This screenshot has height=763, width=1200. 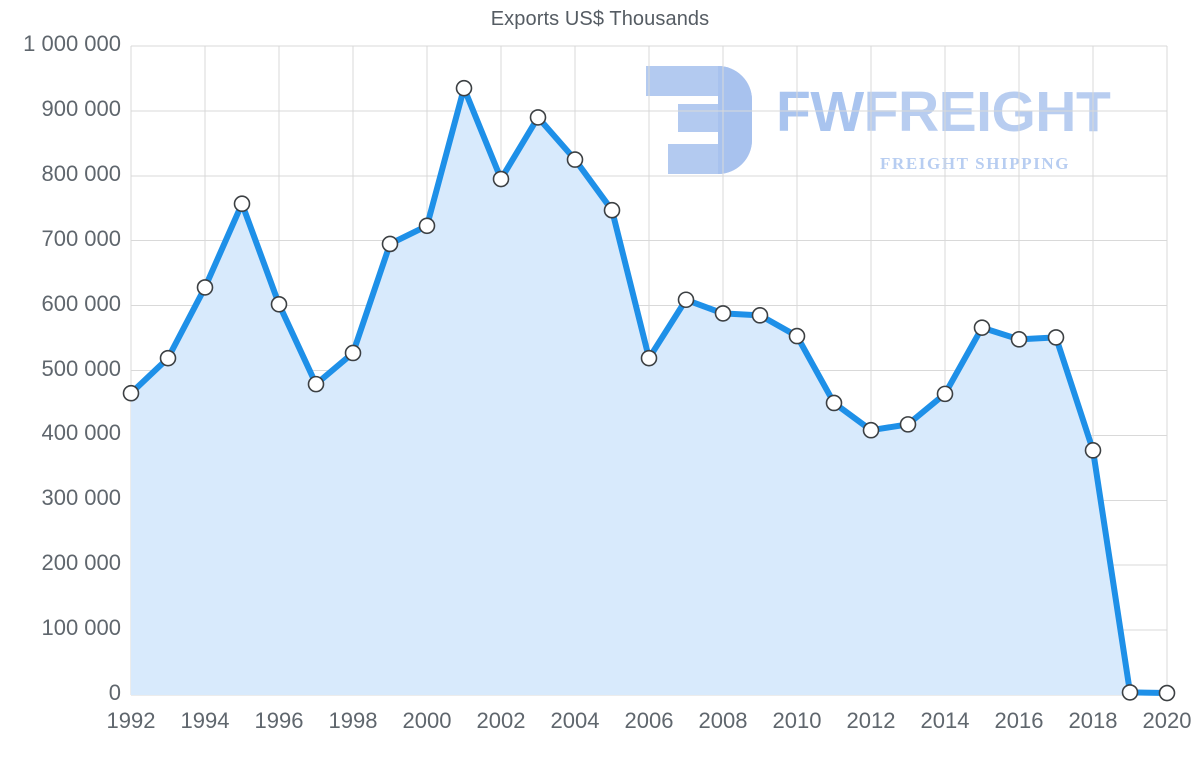 I want to click on x-axis-tick-label: 2012, so click(x=871, y=720).